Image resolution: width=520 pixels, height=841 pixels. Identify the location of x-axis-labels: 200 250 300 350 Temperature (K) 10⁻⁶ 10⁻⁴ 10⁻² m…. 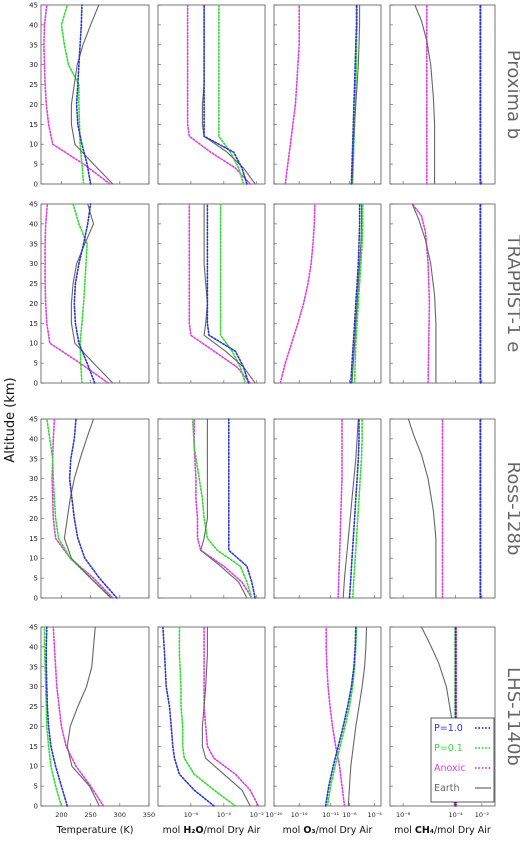
(273, 823).